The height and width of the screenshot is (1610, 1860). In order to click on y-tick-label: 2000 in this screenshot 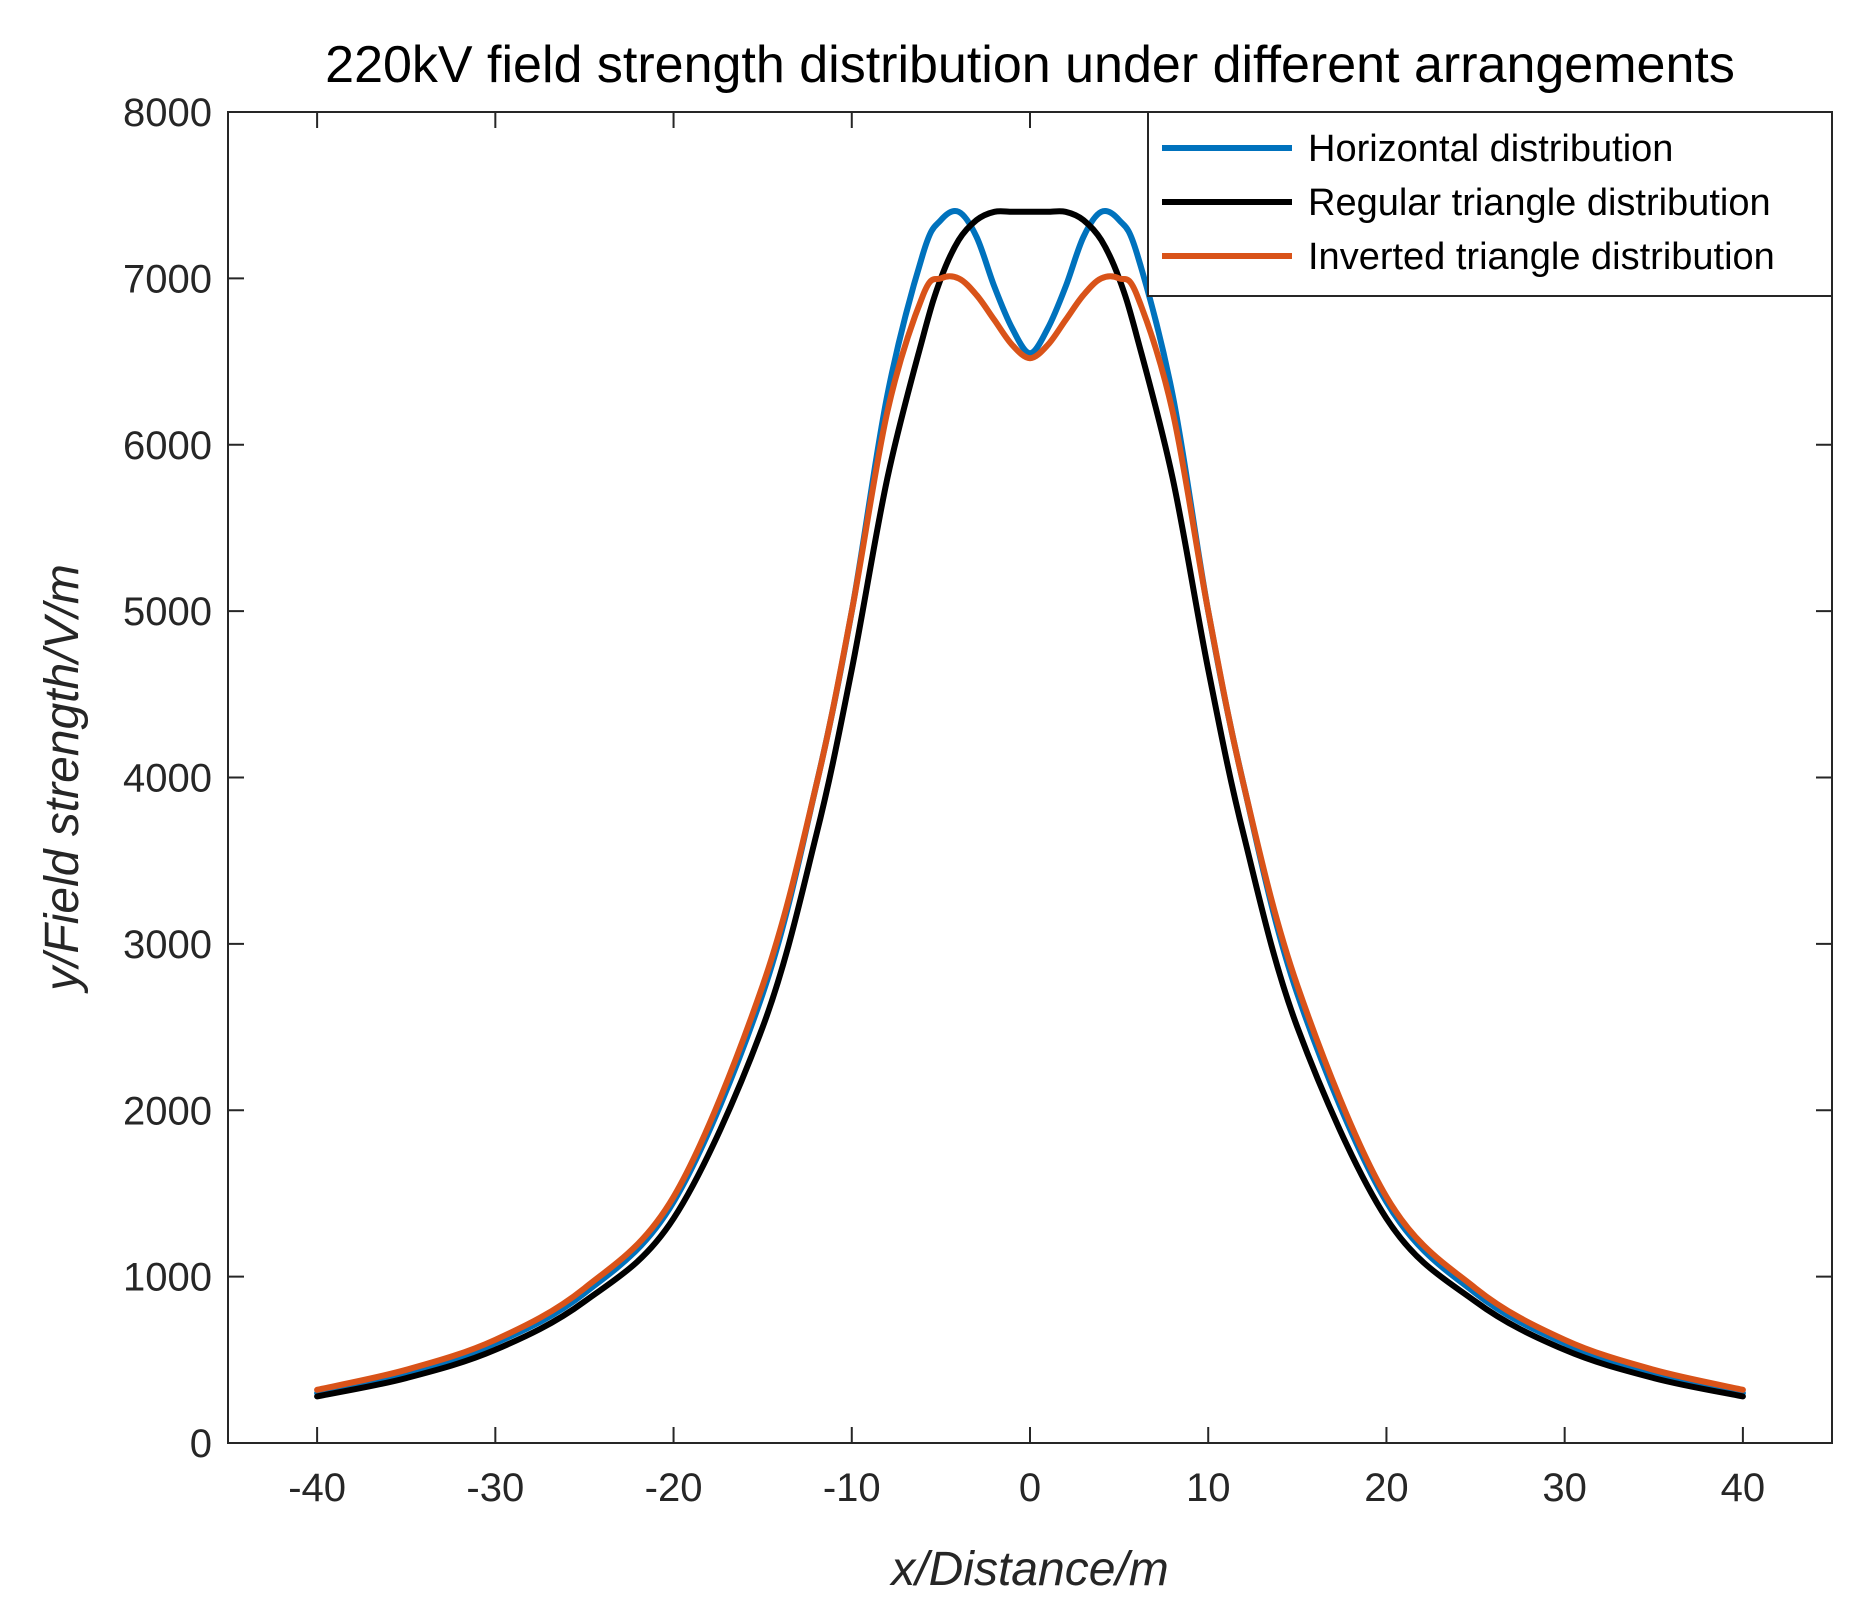, I will do `click(167, 1111)`.